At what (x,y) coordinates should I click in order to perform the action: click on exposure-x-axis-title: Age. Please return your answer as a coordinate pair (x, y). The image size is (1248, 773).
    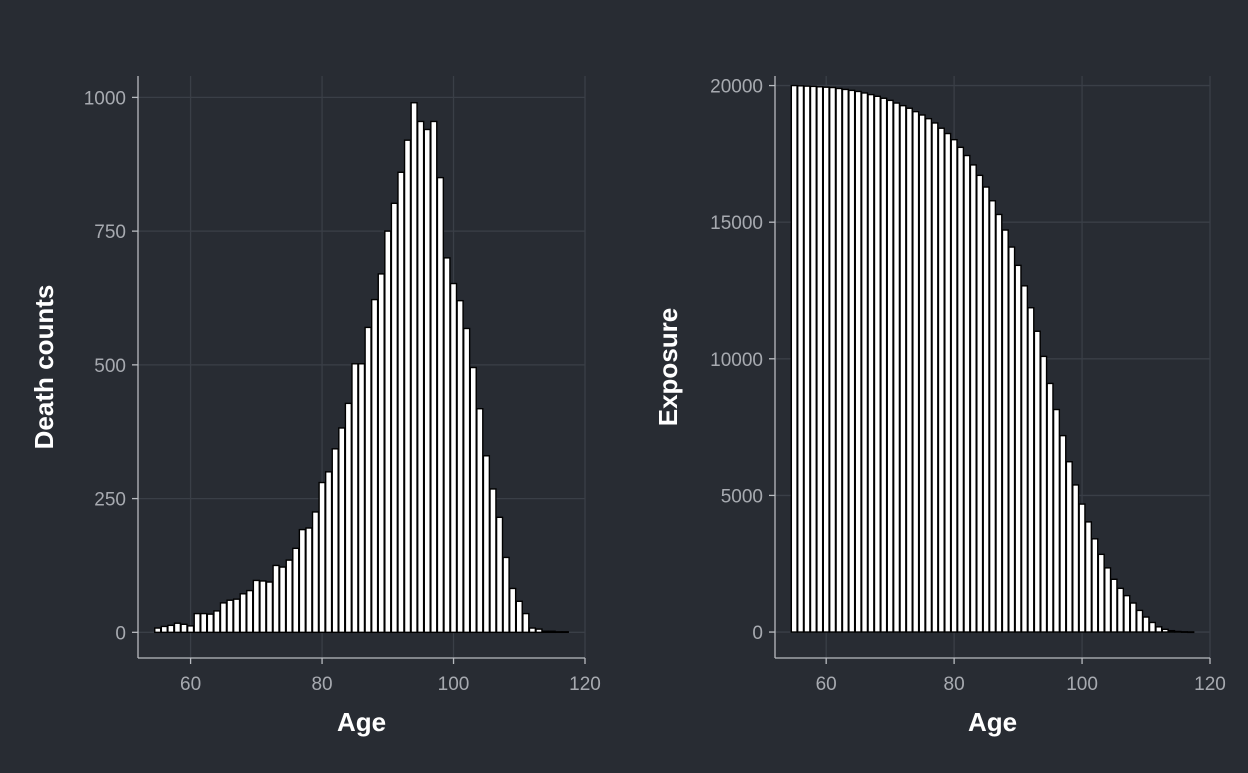
    Looking at the image, I should click on (992, 722).